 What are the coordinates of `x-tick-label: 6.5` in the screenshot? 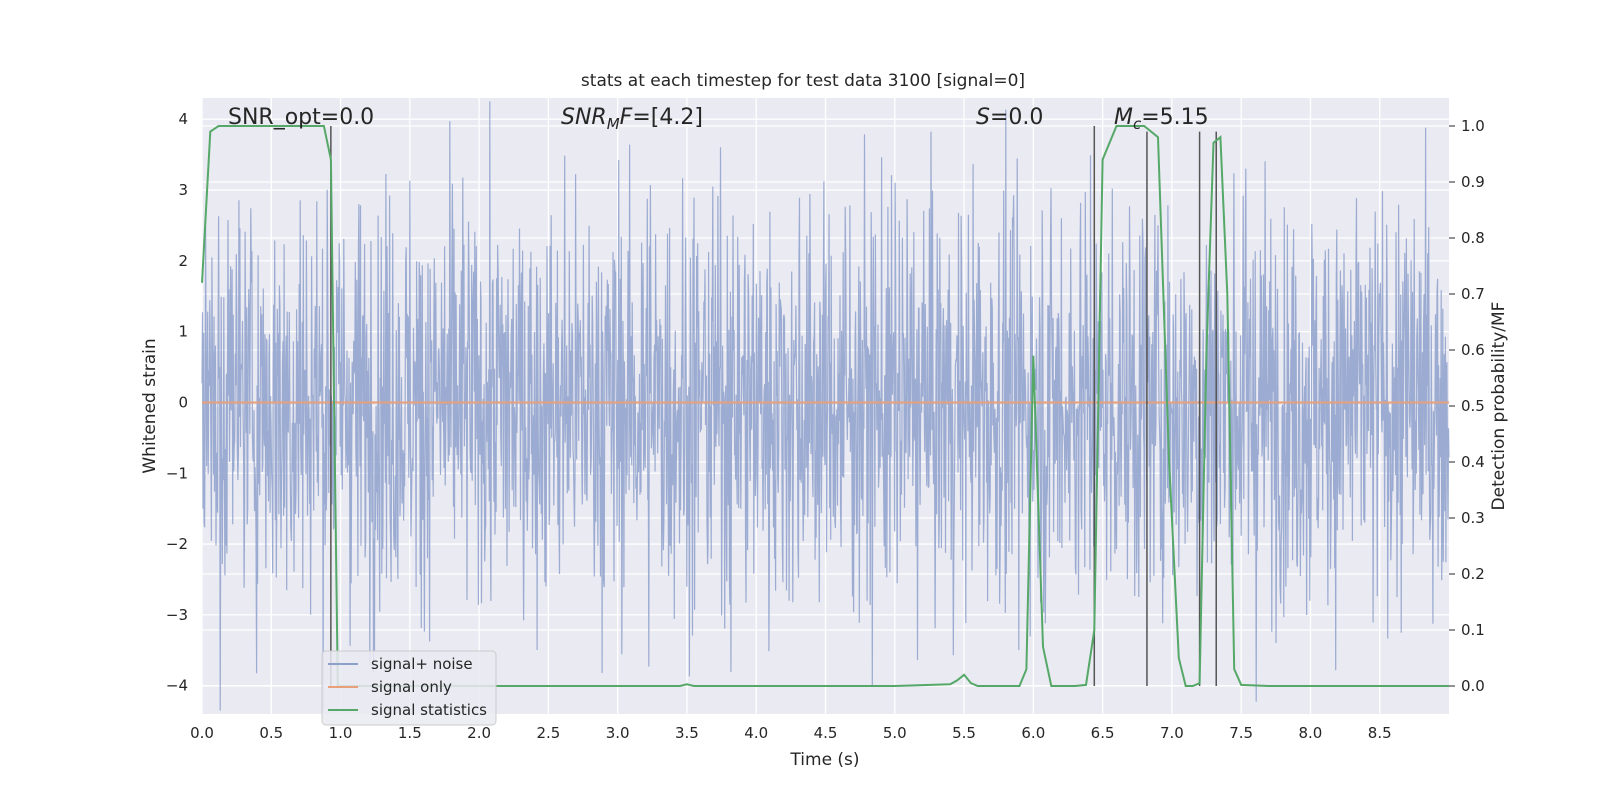 It's located at (1103, 733).